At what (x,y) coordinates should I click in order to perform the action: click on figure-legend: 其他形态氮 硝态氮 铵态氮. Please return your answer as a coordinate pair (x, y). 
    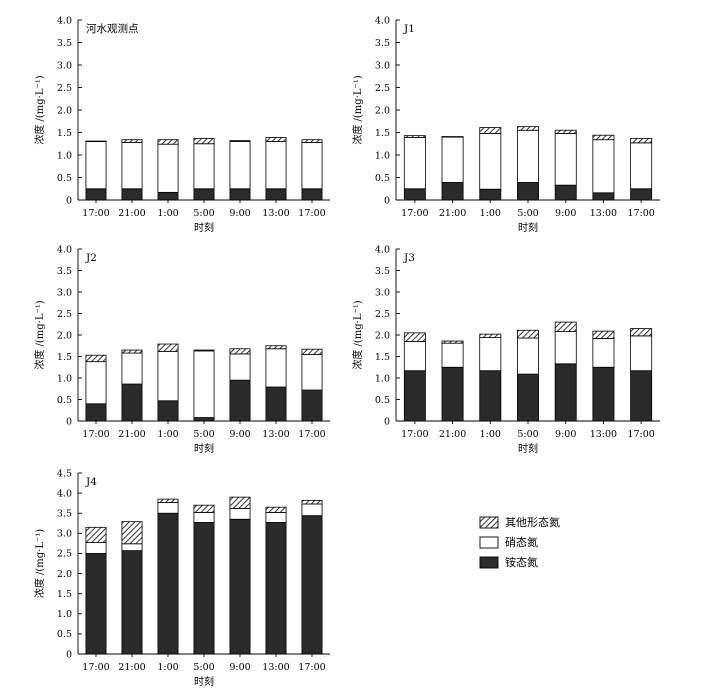
    Looking at the image, I should click on (519, 542).